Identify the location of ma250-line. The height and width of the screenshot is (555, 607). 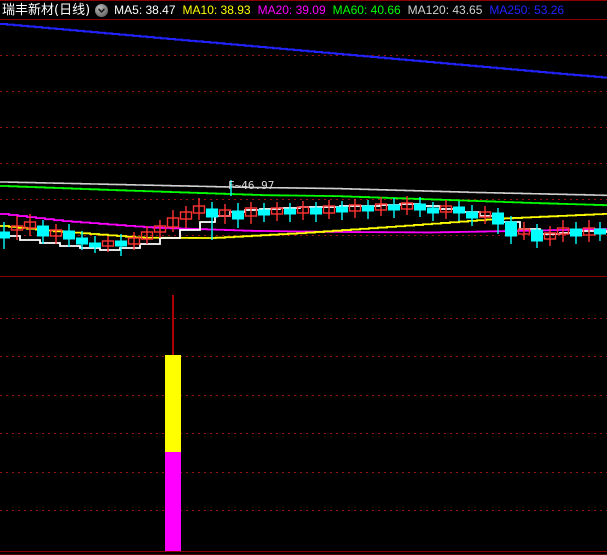
(303, 51).